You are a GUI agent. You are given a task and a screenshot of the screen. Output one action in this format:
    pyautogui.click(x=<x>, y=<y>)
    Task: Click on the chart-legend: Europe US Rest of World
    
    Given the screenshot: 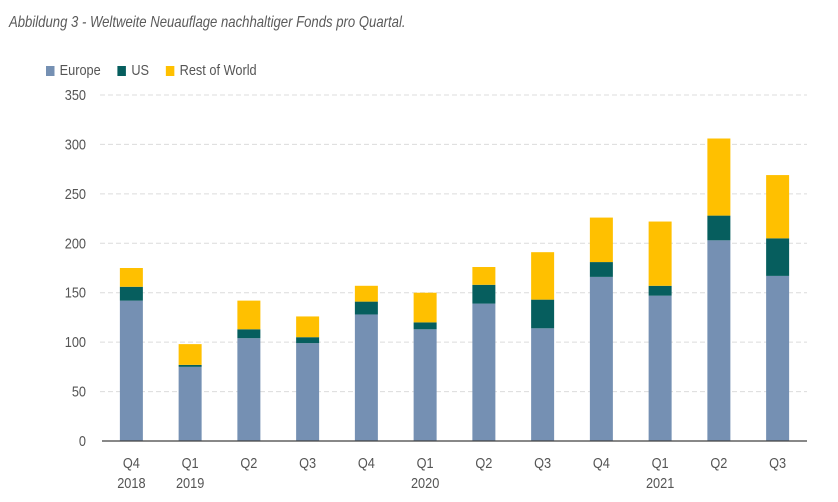 What is the action you would take?
    pyautogui.click(x=160, y=70)
    